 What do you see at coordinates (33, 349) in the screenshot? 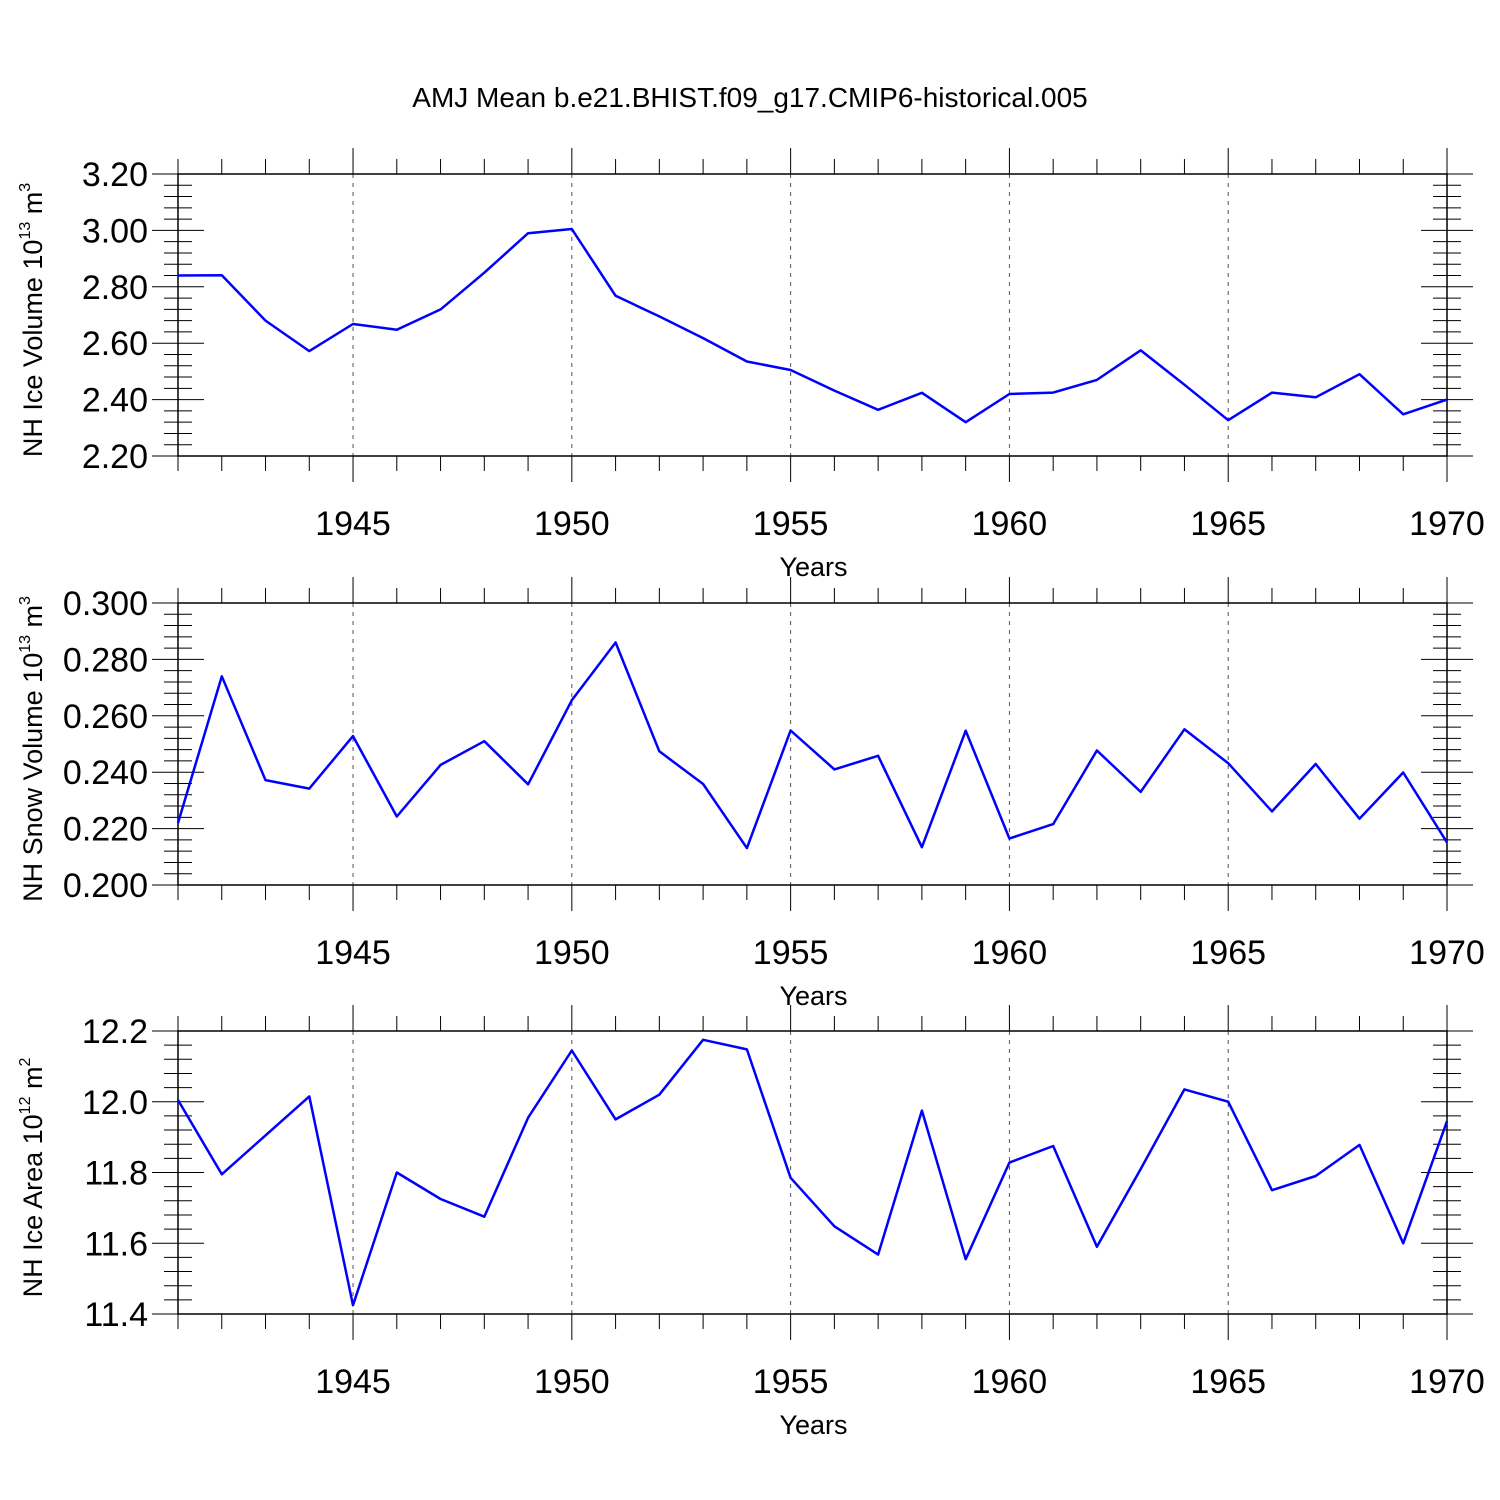
I see `y-axis-title-main: NH Ice Volume 10` at bounding box center [33, 349].